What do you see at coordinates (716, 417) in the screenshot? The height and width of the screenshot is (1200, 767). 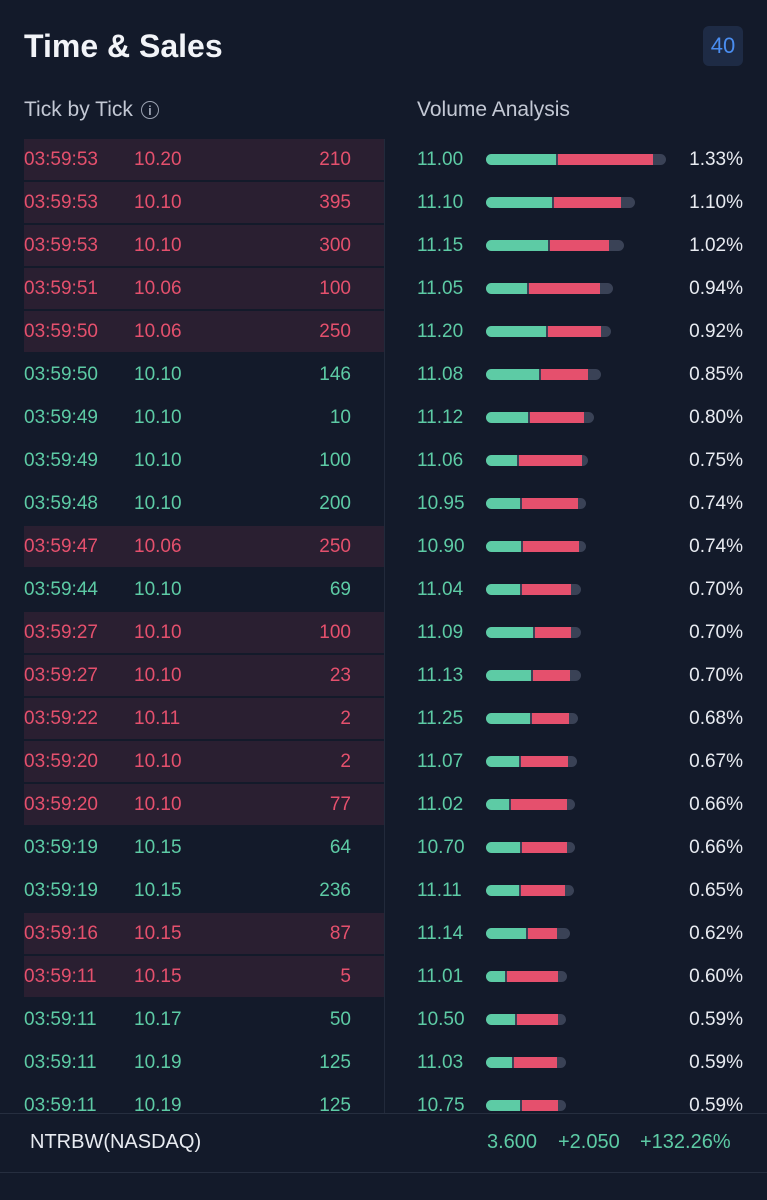 I see `volume-percent: 0.80%` at bounding box center [716, 417].